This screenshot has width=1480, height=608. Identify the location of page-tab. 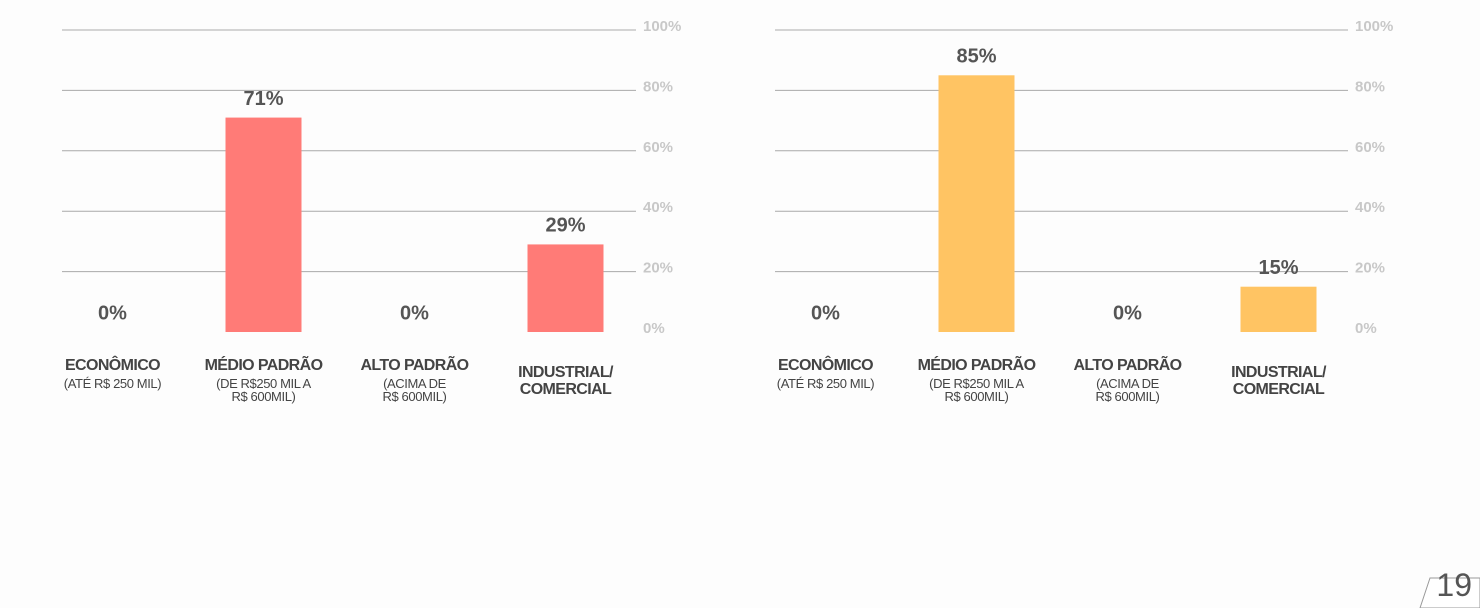
(1449, 592).